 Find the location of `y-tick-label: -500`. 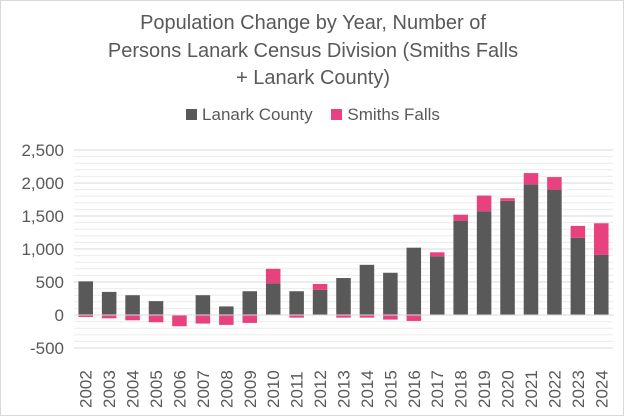

y-tick-label: -500 is located at coordinates (47, 348).